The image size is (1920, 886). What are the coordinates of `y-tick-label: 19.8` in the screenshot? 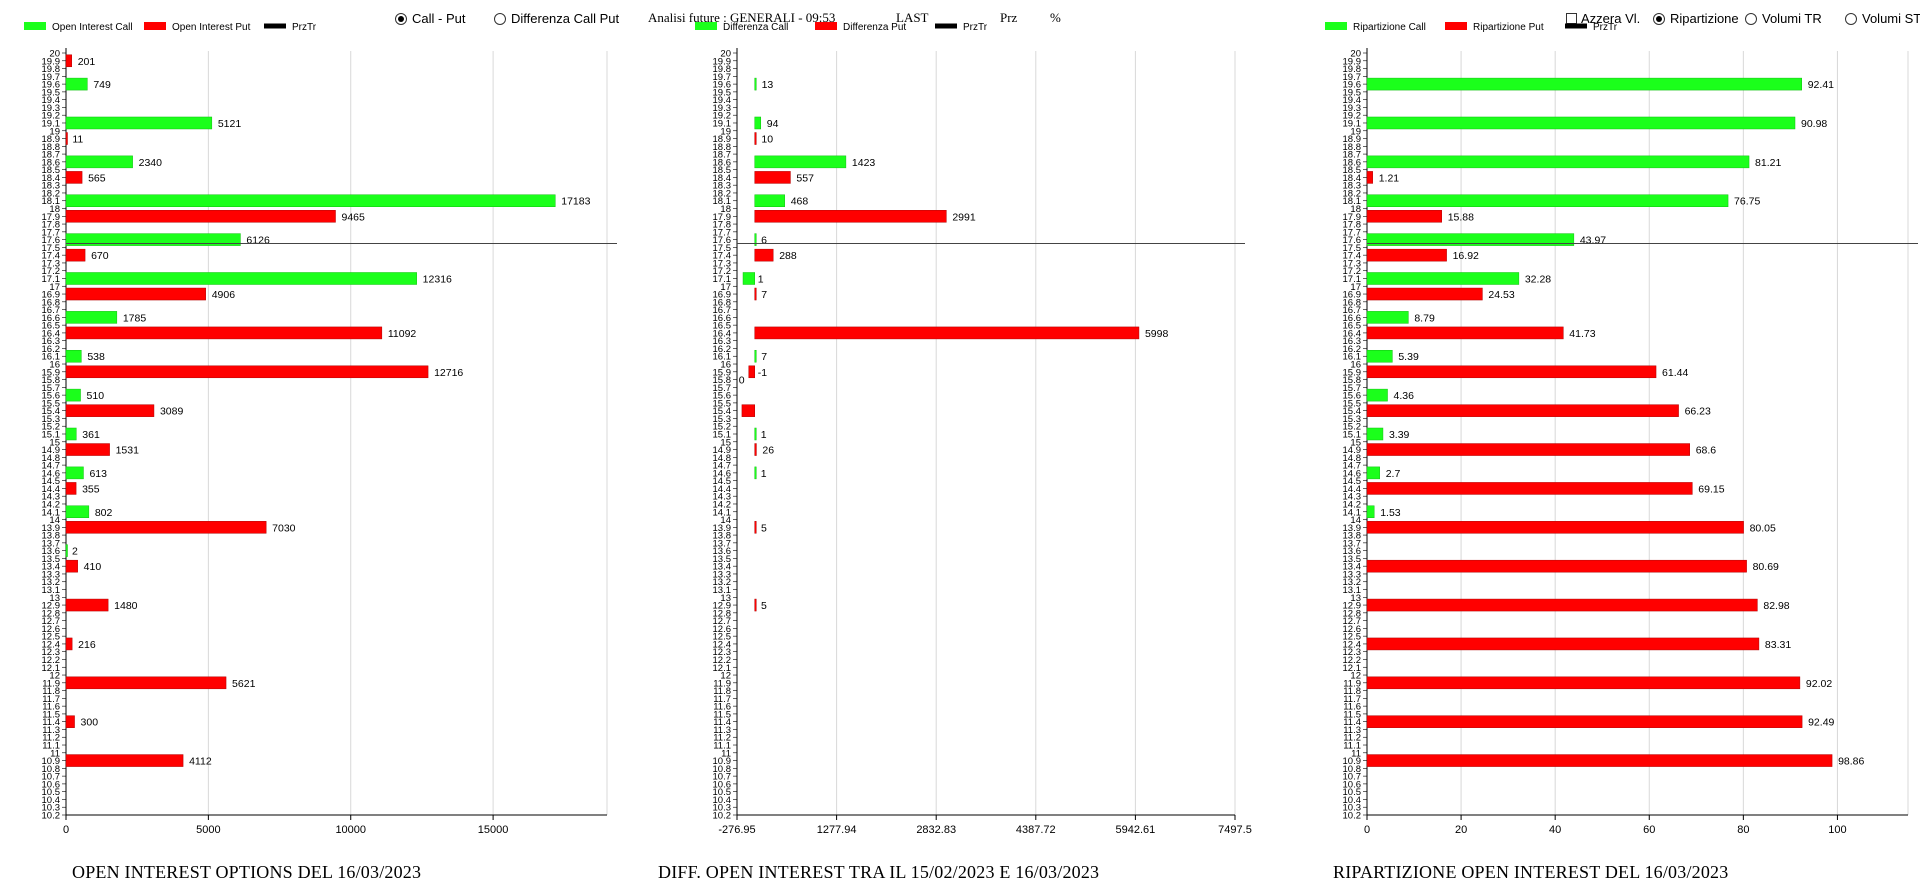 It's located at (1352, 69).